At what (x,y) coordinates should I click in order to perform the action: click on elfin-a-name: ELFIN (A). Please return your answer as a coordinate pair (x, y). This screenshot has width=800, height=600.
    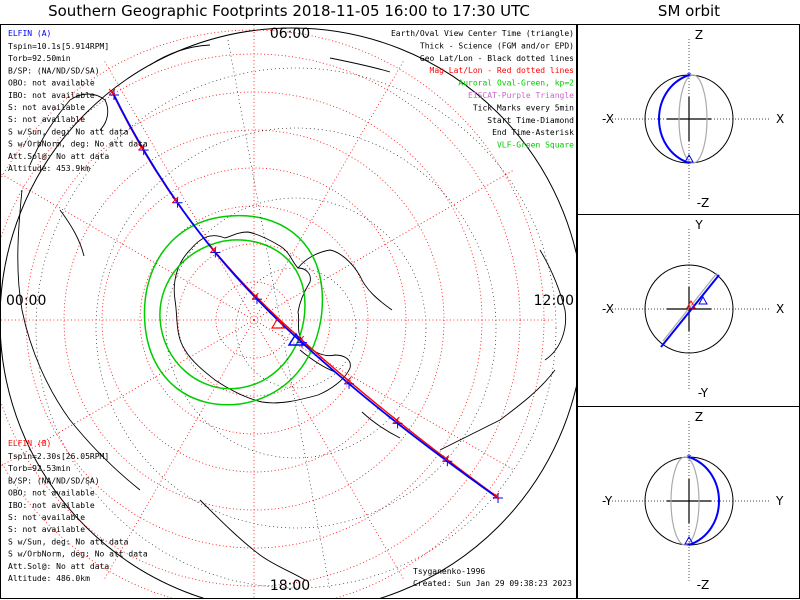
    Looking at the image, I should click on (29, 33).